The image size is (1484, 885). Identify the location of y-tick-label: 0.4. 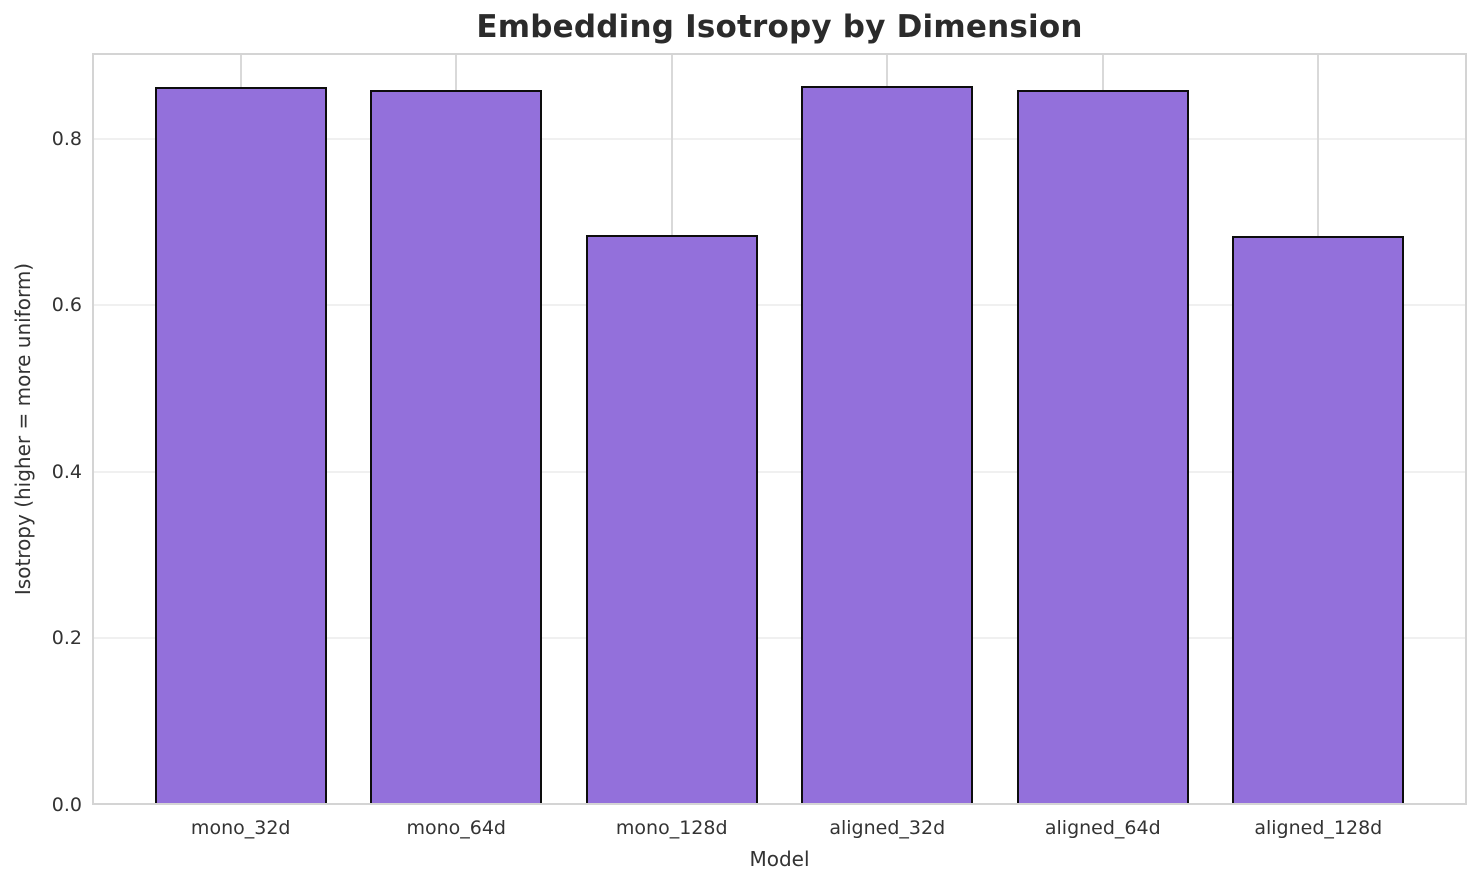
(66, 471).